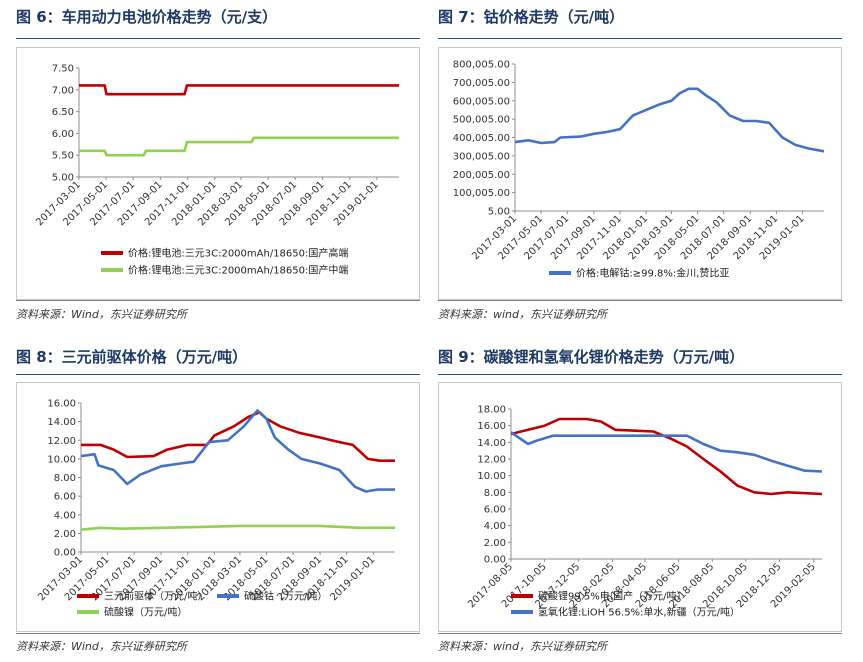  What do you see at coordinates (63, 90) in the screenshot?
I see `y-tick-label: 7.00` at bounding box center [63, 90].